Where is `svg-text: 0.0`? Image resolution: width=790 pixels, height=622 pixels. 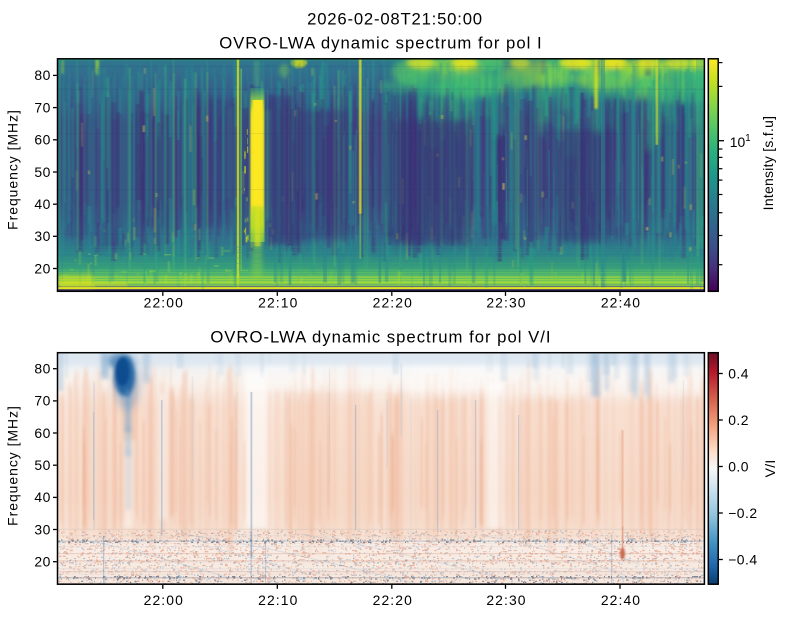
svg-text: 0.0 is located at coordinates (738, 466).